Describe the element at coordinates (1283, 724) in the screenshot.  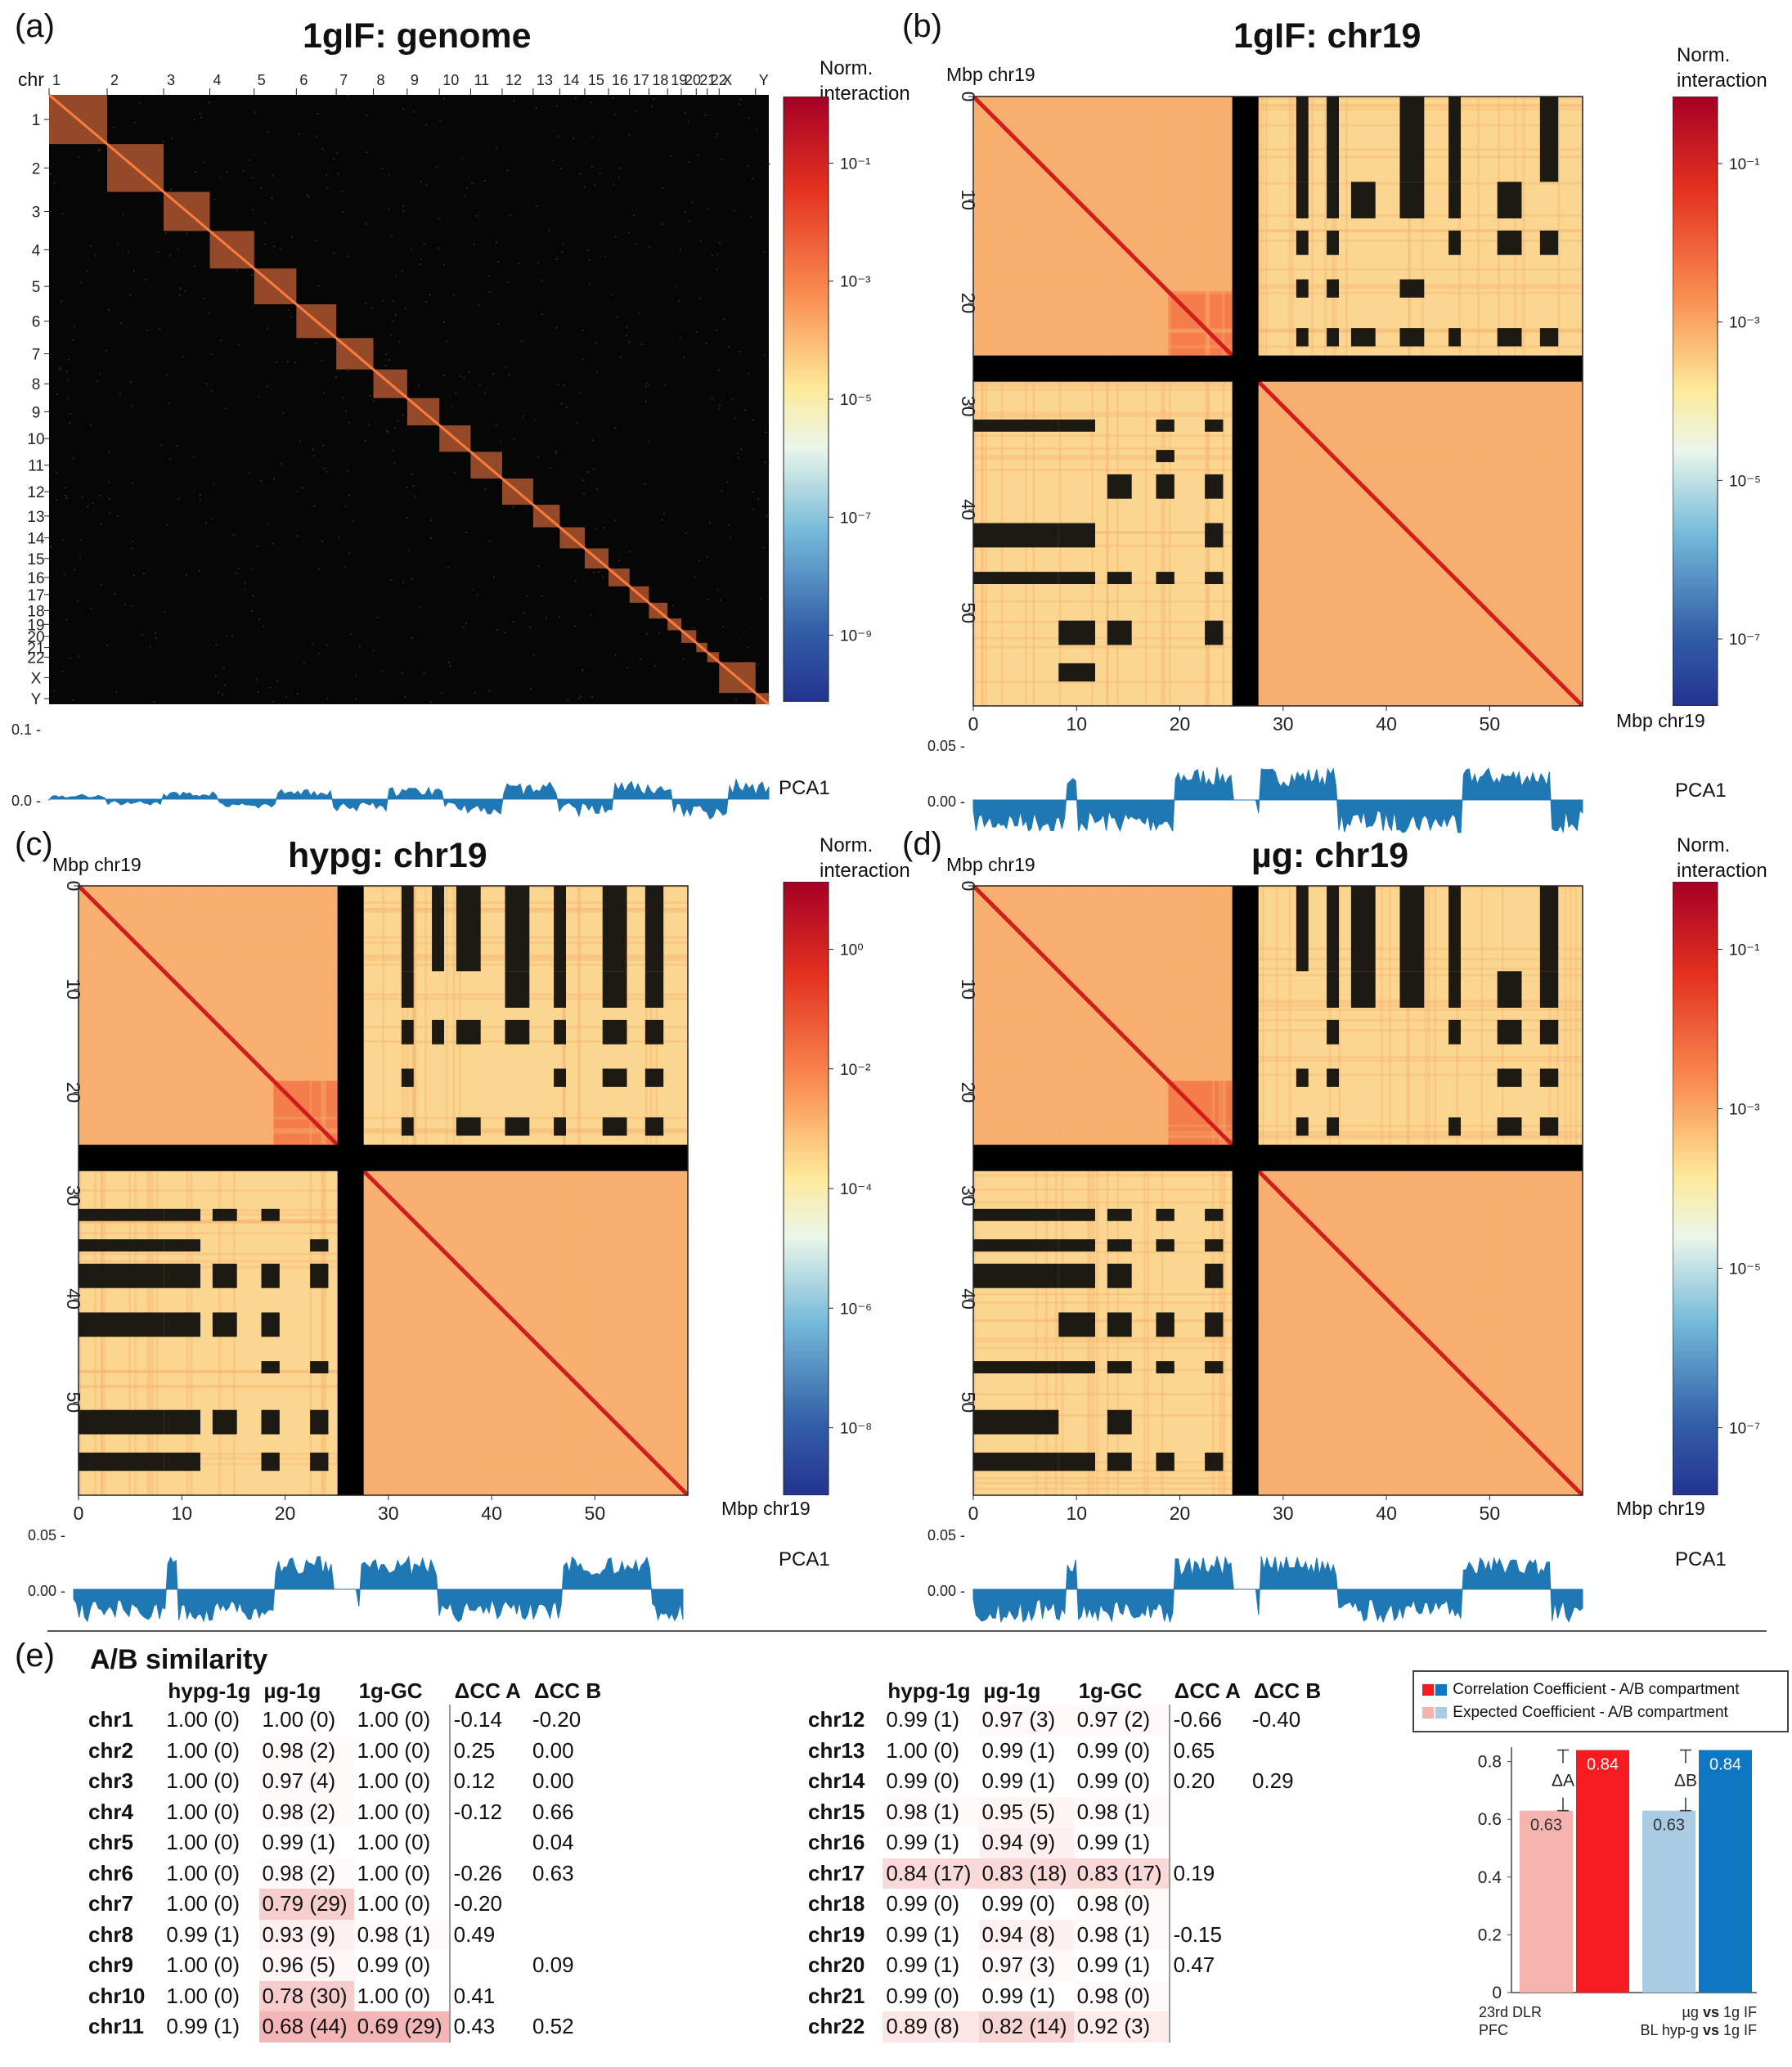
I see `x-tick-label: 30` at that location.